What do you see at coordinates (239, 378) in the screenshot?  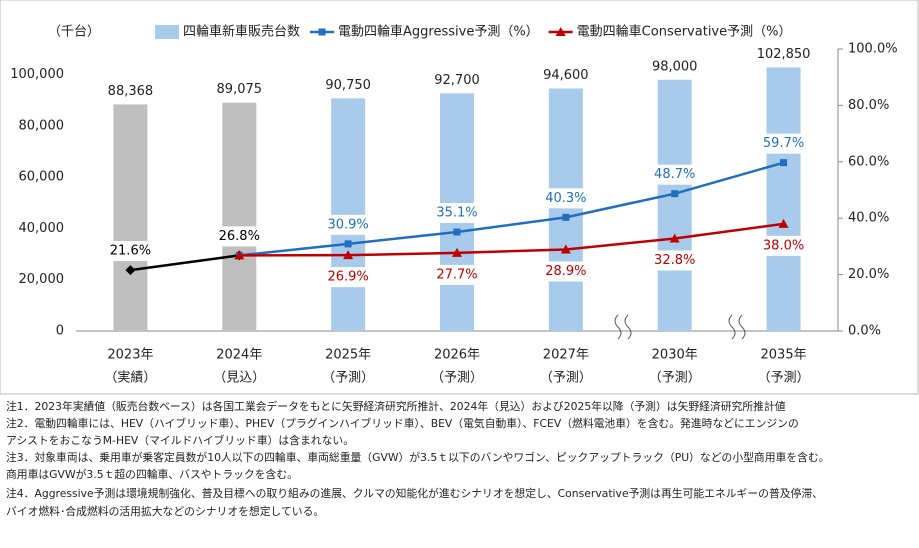 I see `x-tick-sublabel: （見込）` at bounding box center [239, 378].